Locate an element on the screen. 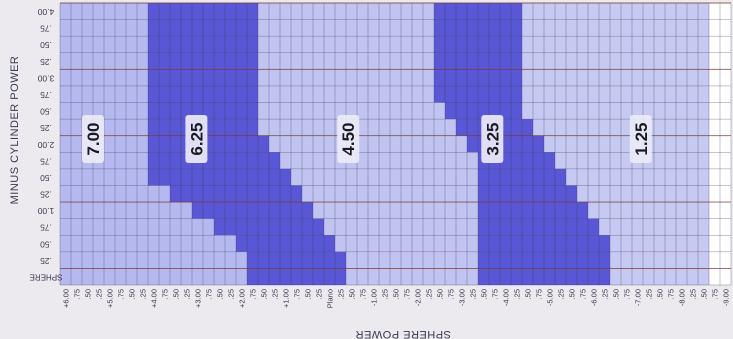  zone-label: 3.25 is located at coordinates (492, 139).